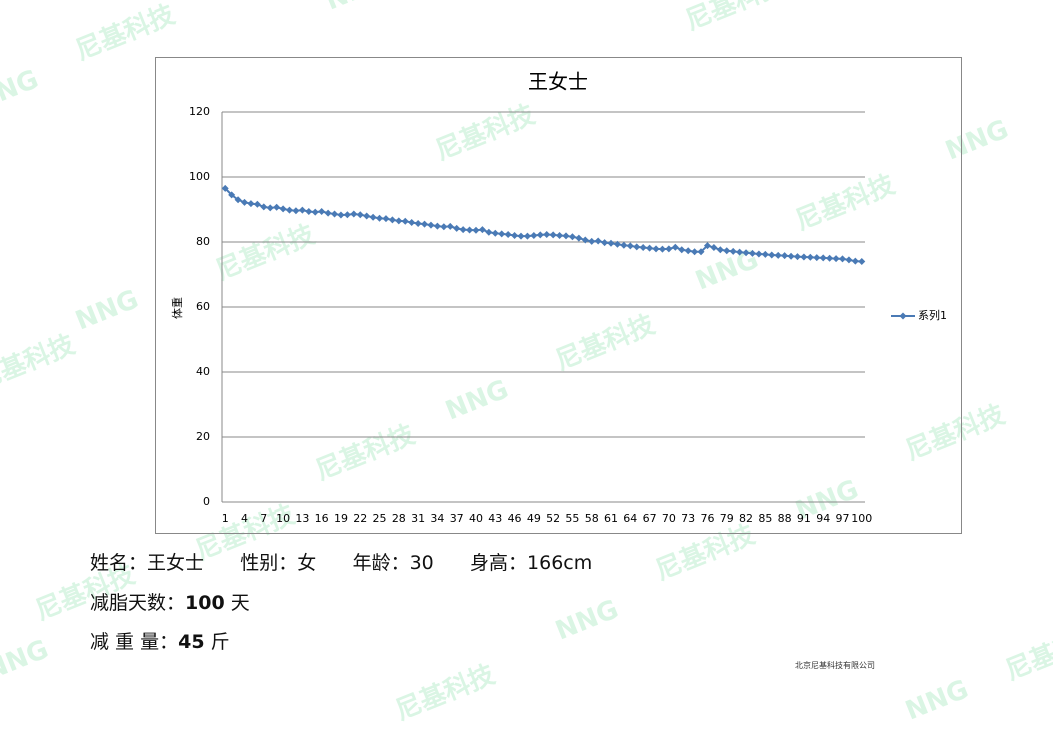  Describe the element at coordinates (650, 518) in the screenshot. I see `x-tick-label: 67` at that location.